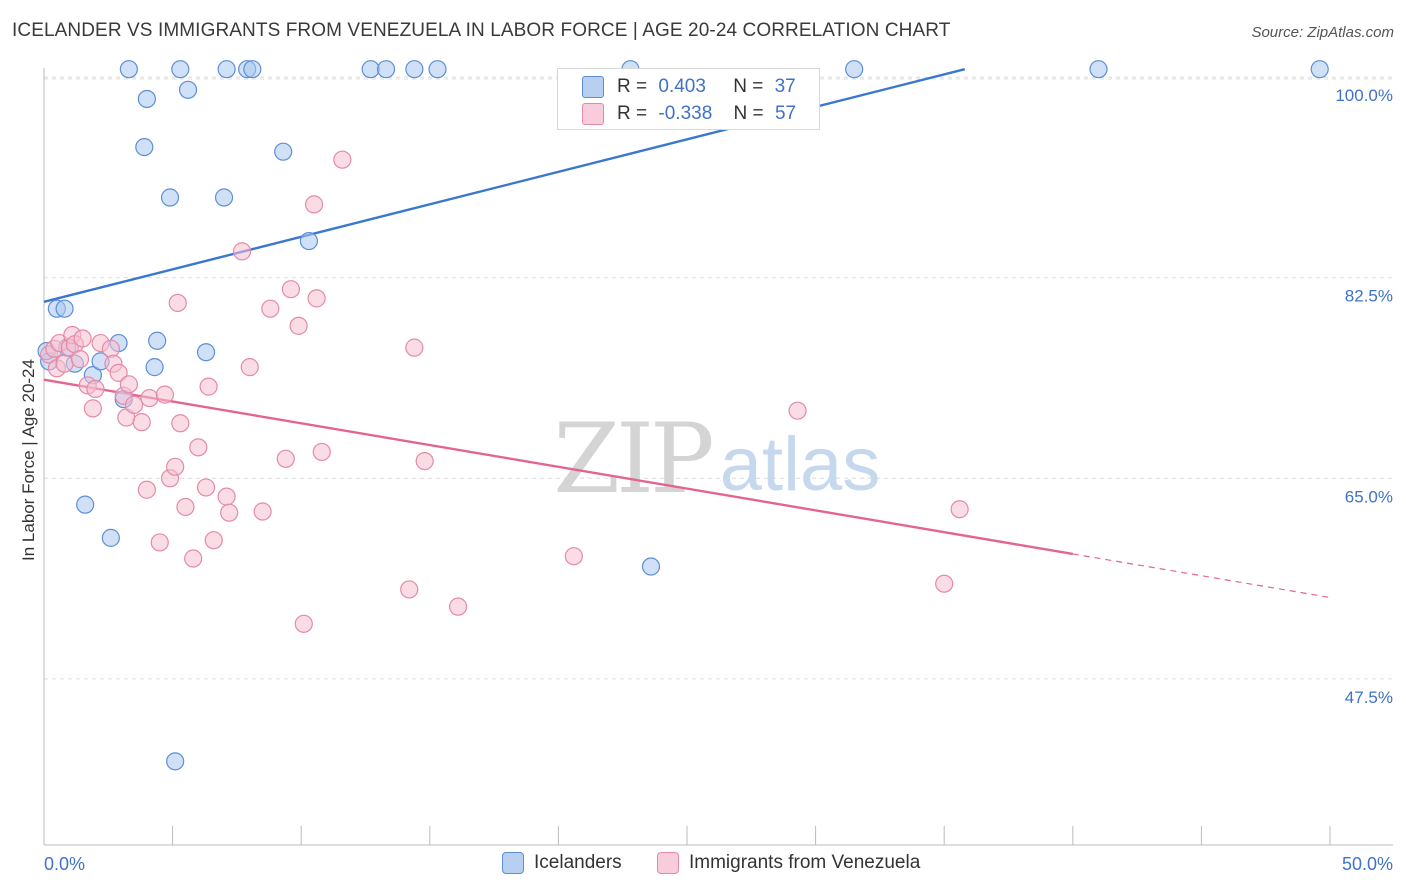 Image resolution: width=1406 pixels, height=892 pixels. Describe the element at coordinates (682, 86) in the screenshot. I see `r-value: 0.403` at that location.